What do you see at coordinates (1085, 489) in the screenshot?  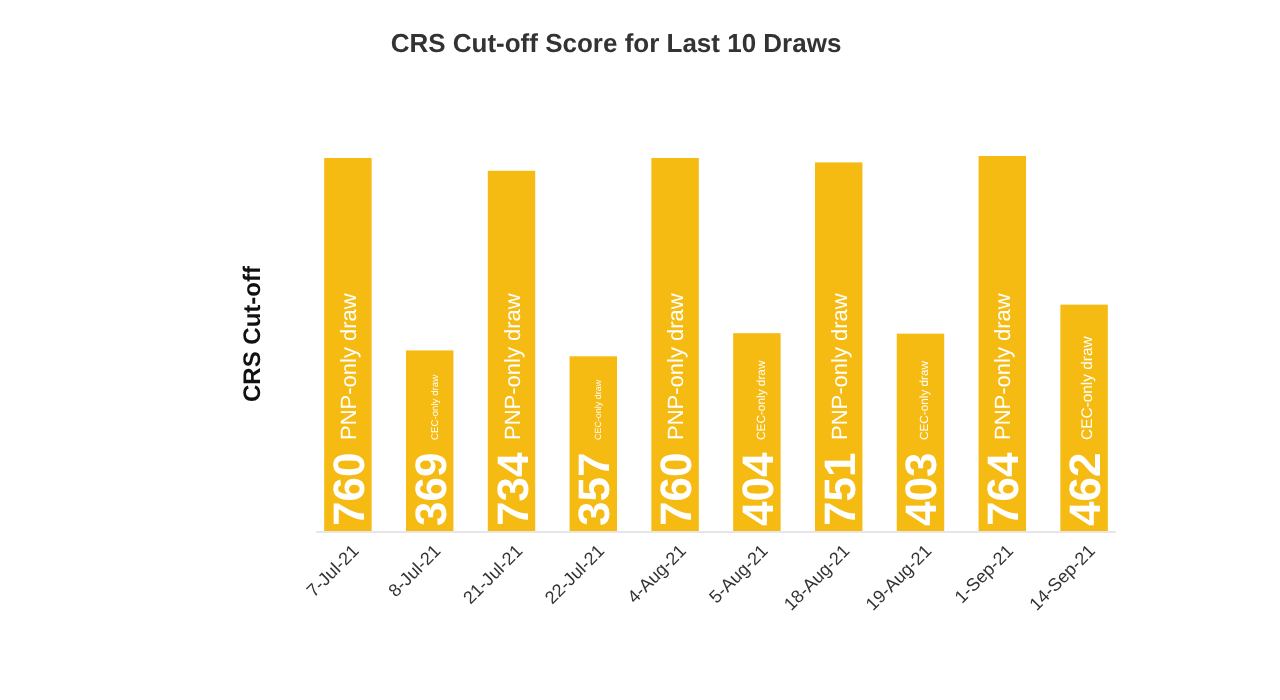 I see `data-label: 462` at bounding box center [1085, 489].